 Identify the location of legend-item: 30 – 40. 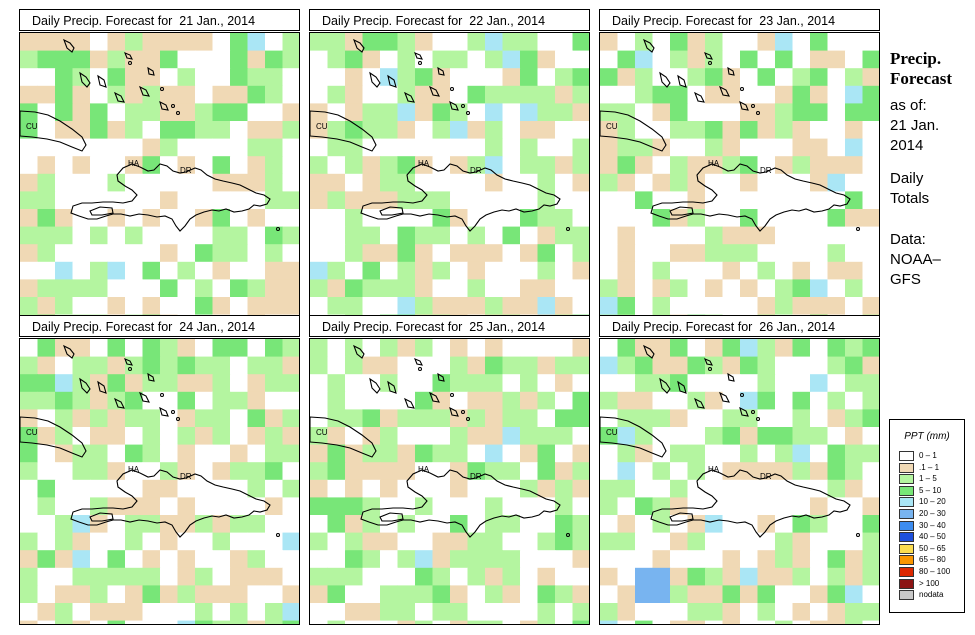
(932, 526).